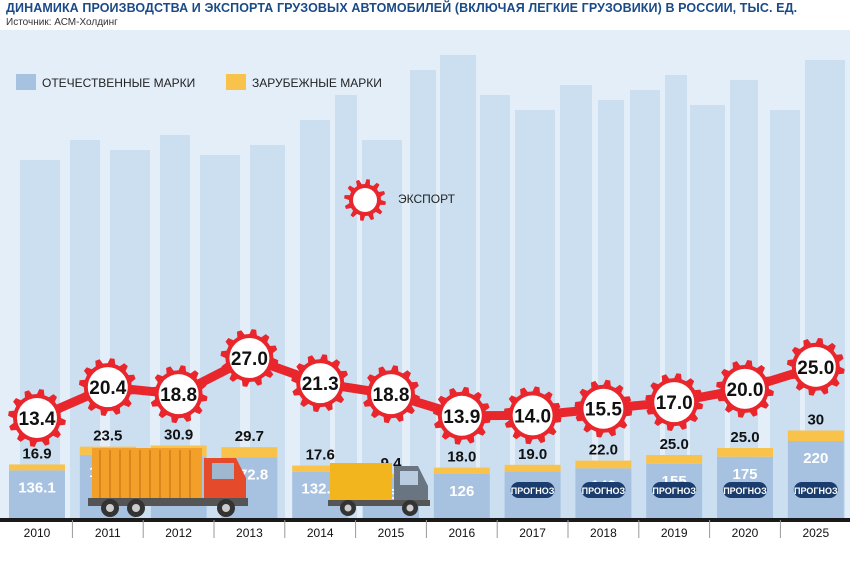 The width and height of the screenshot is (850, 571). What do you see at coordinates (745, 533) in the screenshot?
I see `tick-label-2020: 2020` at bounding box center [745, 533].